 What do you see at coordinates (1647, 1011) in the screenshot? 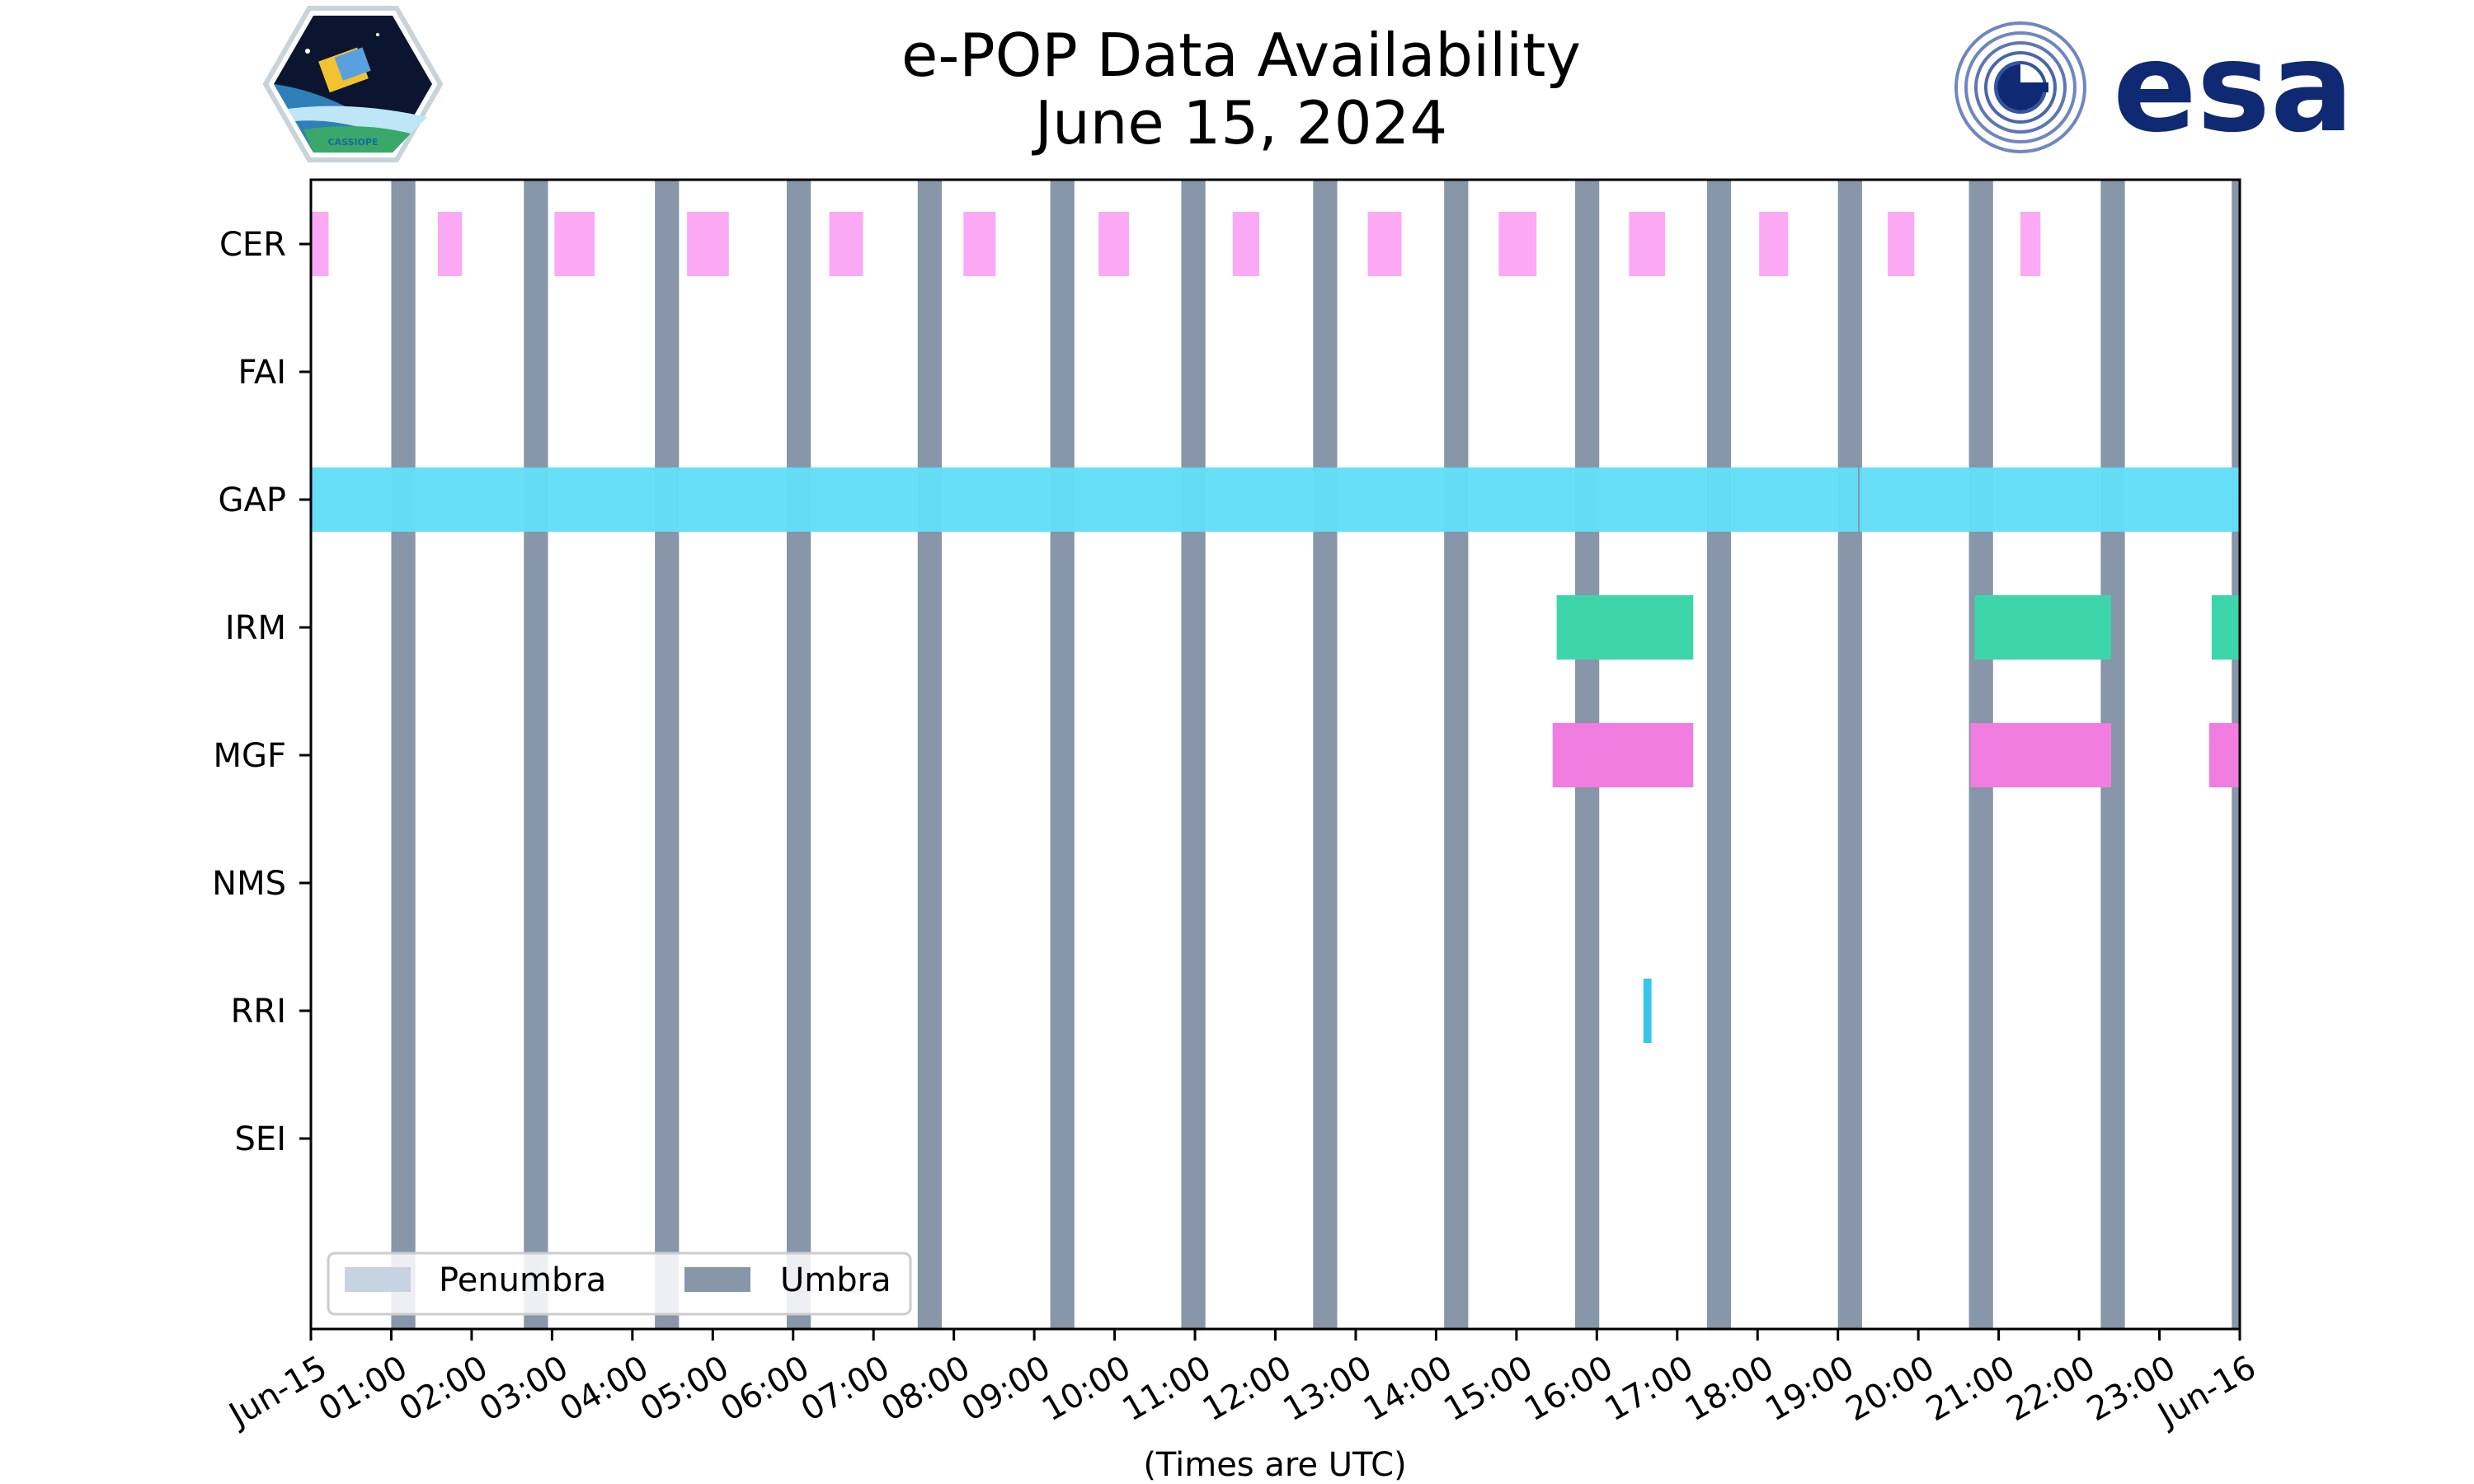
I see `bar-rri` at bounding box center [1647, 1011].